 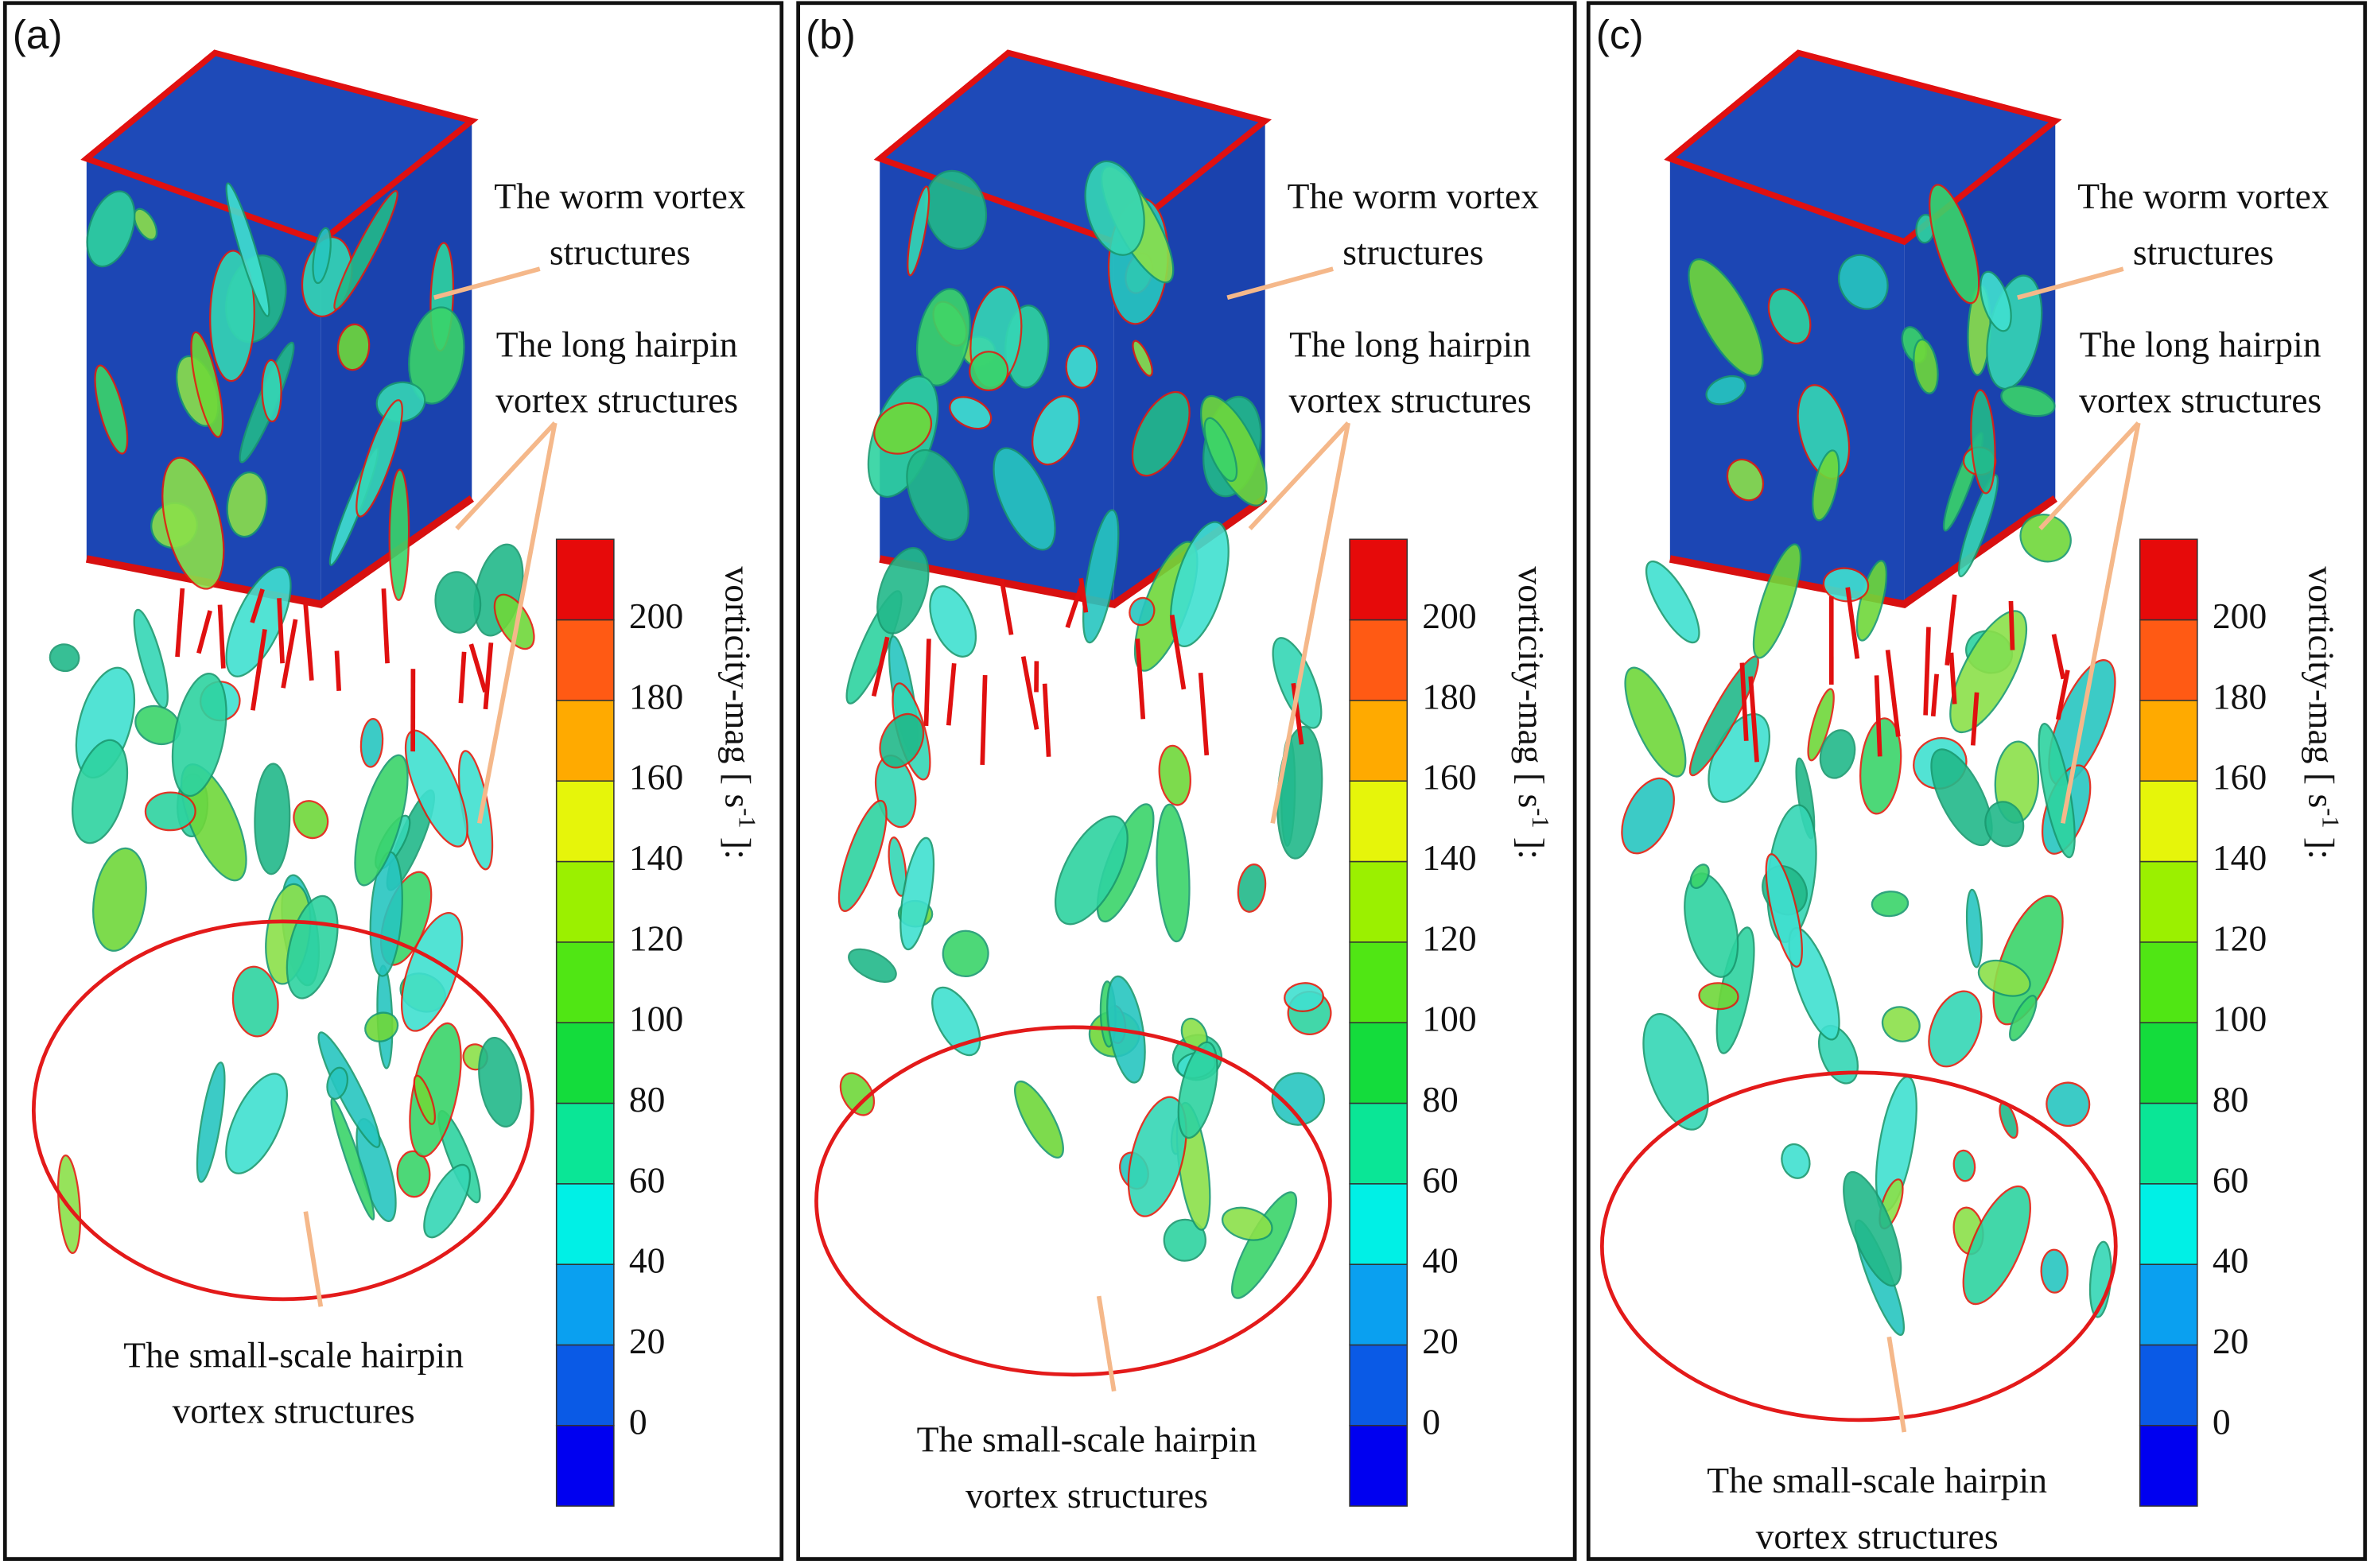 What do you see at coordinates (647, 1179) in the screenshot?
I see `colorbar-tick: 60` at bounding box center [647, 1179].